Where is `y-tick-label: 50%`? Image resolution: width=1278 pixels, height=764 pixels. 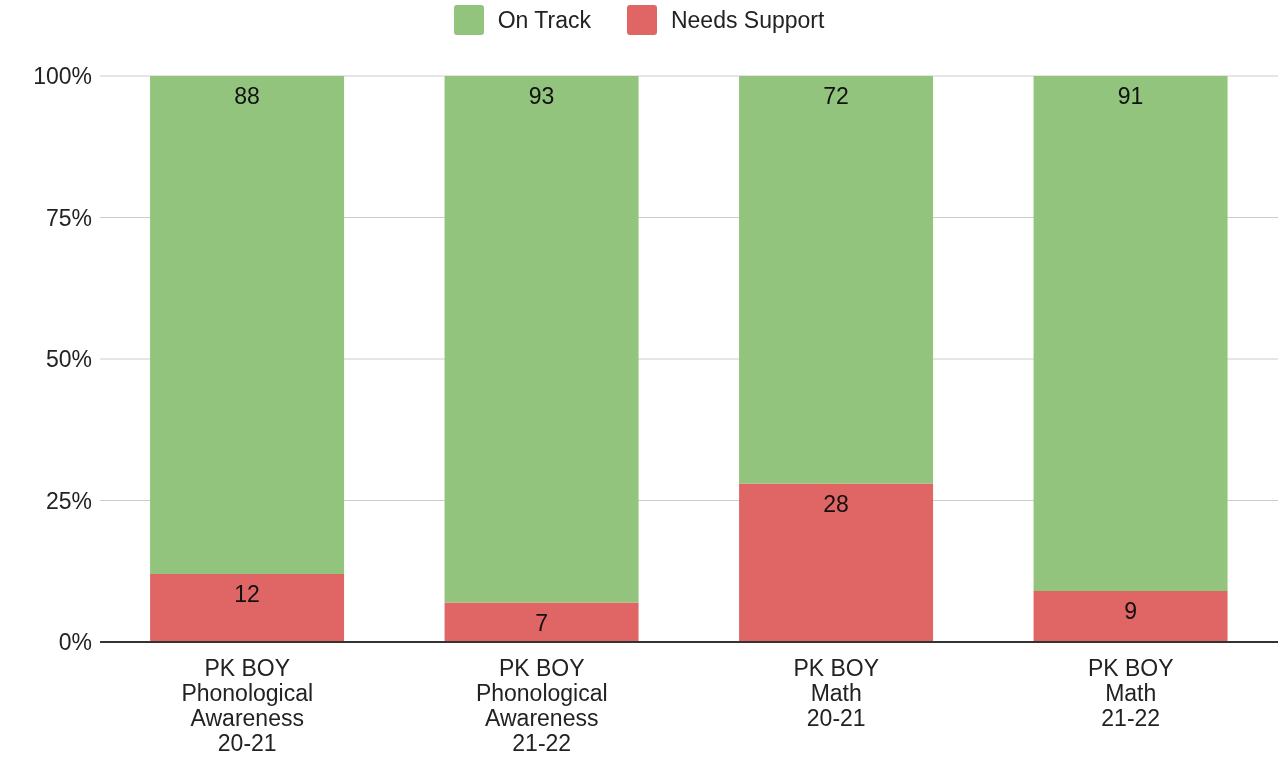
y-tick-label: 50% is located at coordinates (68, 359).